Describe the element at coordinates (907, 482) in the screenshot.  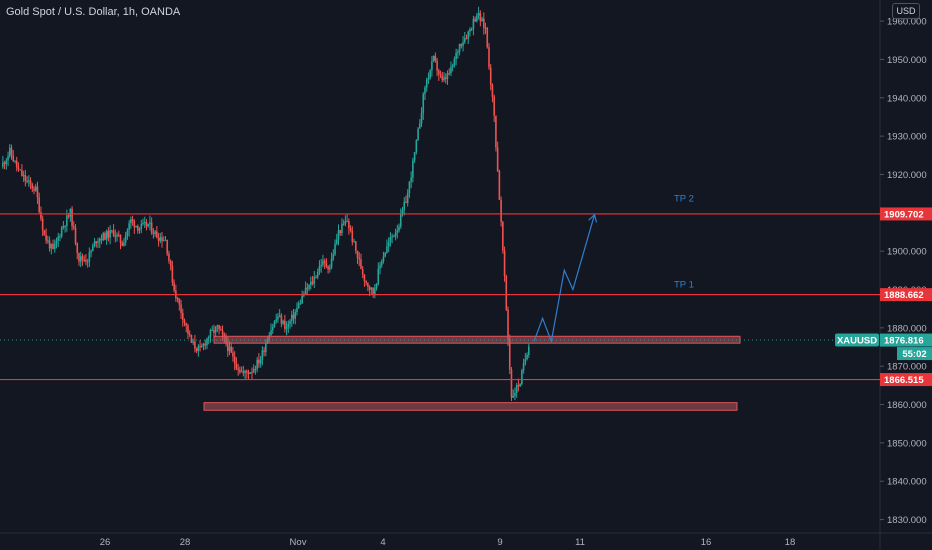
I see `y-tick-label: 1840.000` at that location.